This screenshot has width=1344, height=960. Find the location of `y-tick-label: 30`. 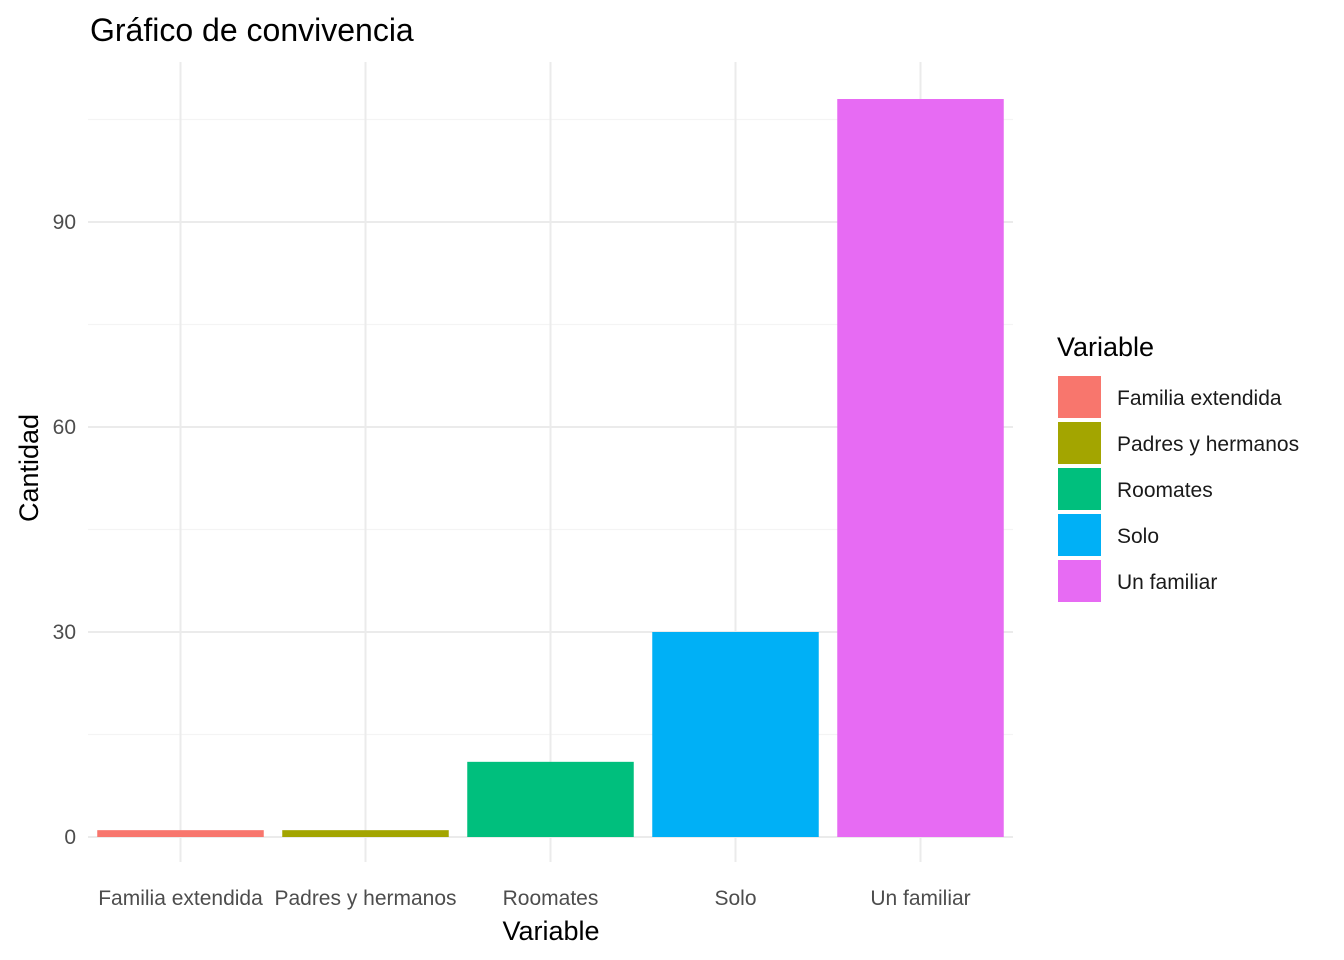

y-tick-label: 30 is located at coordinates (64, 632).